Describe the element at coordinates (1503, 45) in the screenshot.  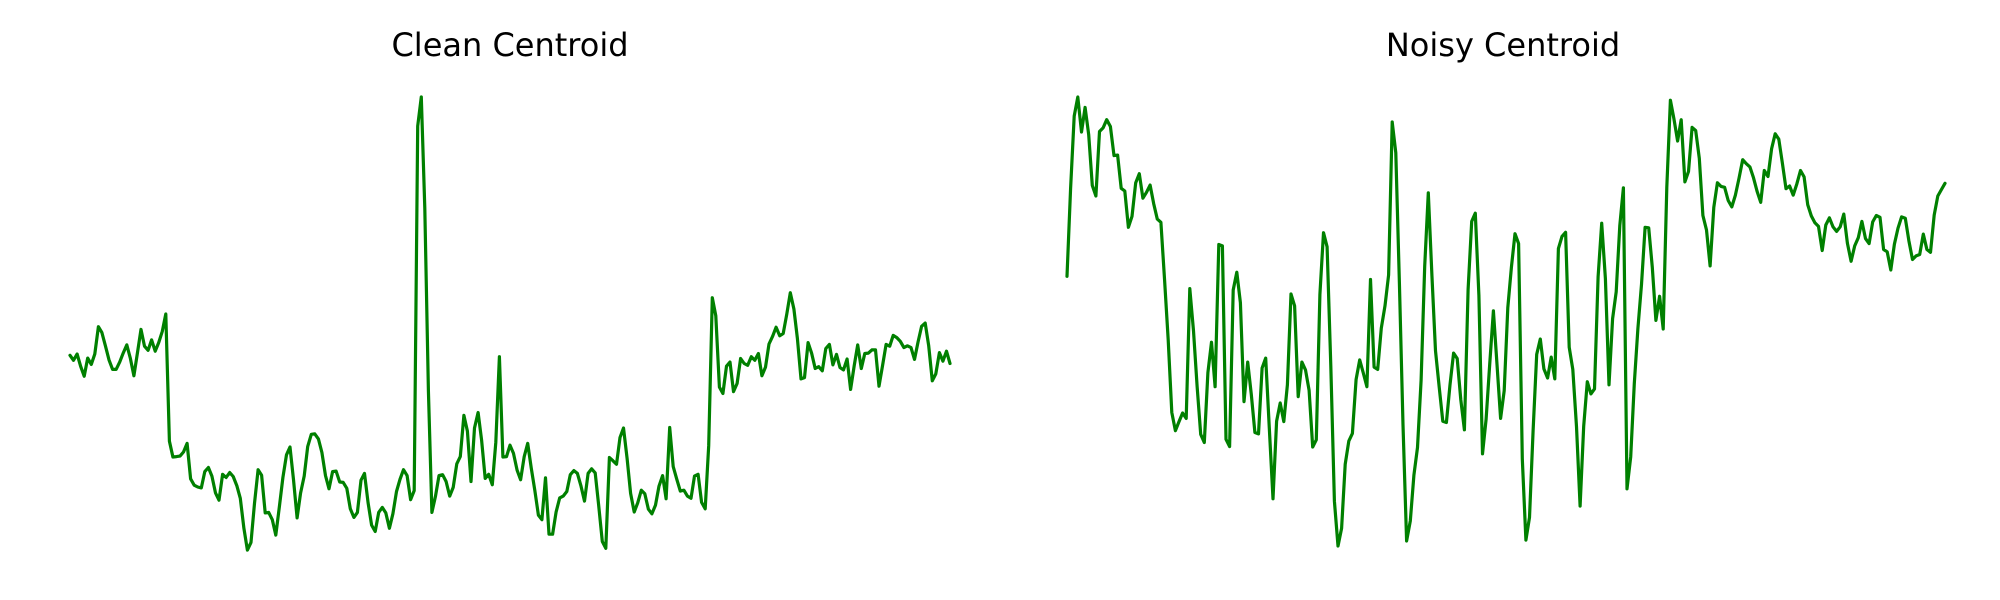
I see `noisy-centroid-title: Noisy Centroid` at that location.